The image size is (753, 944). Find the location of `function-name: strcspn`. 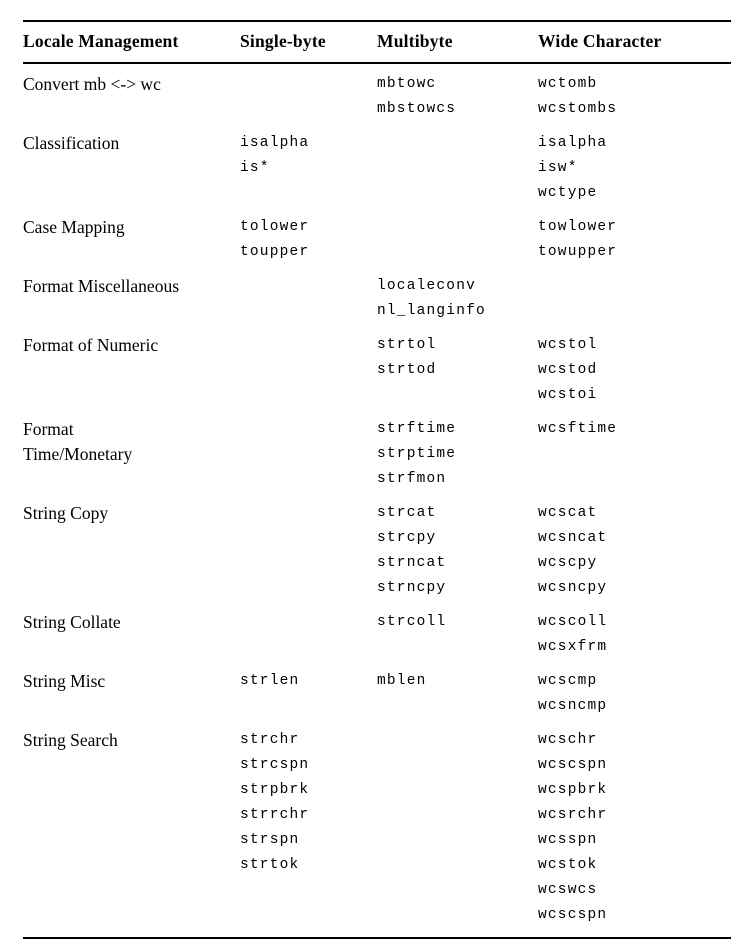

function-name: strcspn is located at coordinates (275, 765).